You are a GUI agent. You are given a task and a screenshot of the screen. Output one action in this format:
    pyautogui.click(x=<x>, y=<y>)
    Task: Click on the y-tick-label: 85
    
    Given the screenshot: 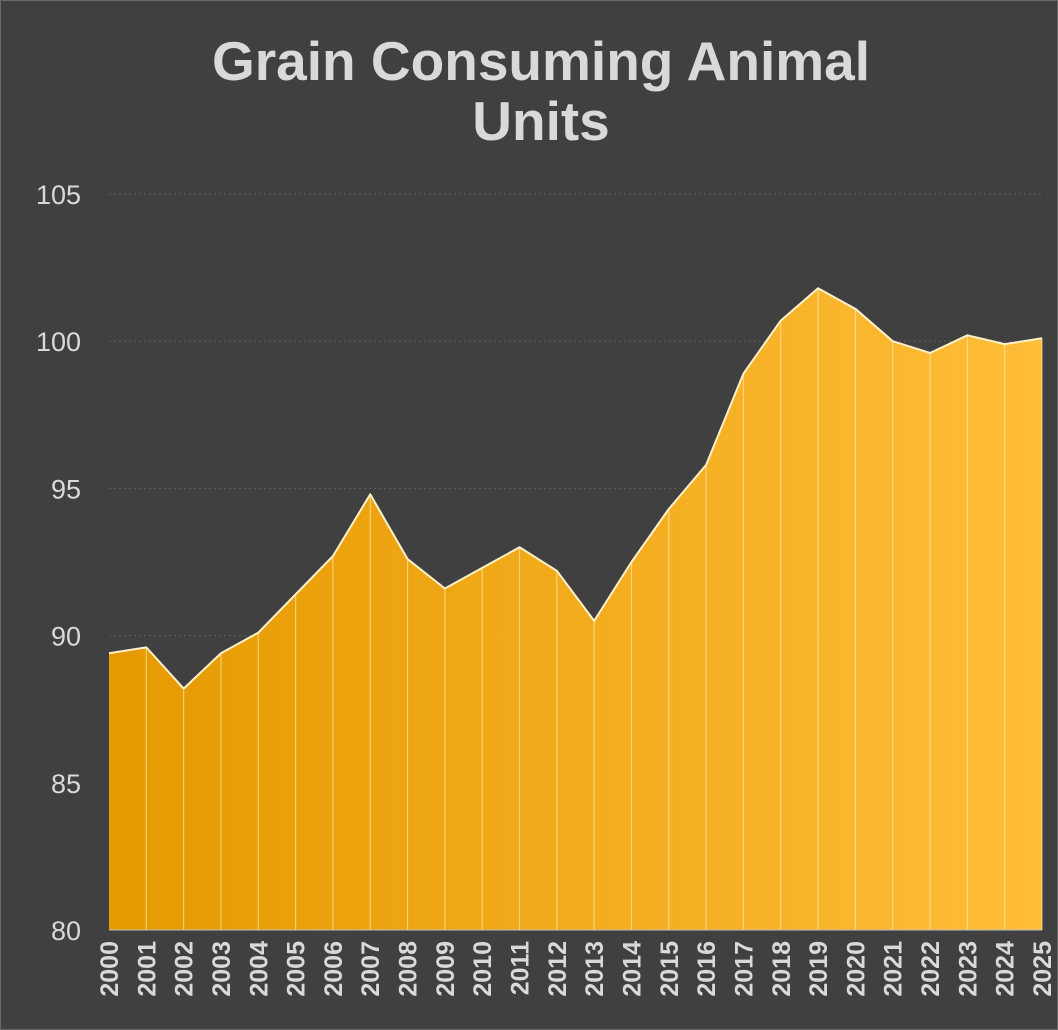 What is the action you would take?
    pyautogui.click(x=66, y=784)
    